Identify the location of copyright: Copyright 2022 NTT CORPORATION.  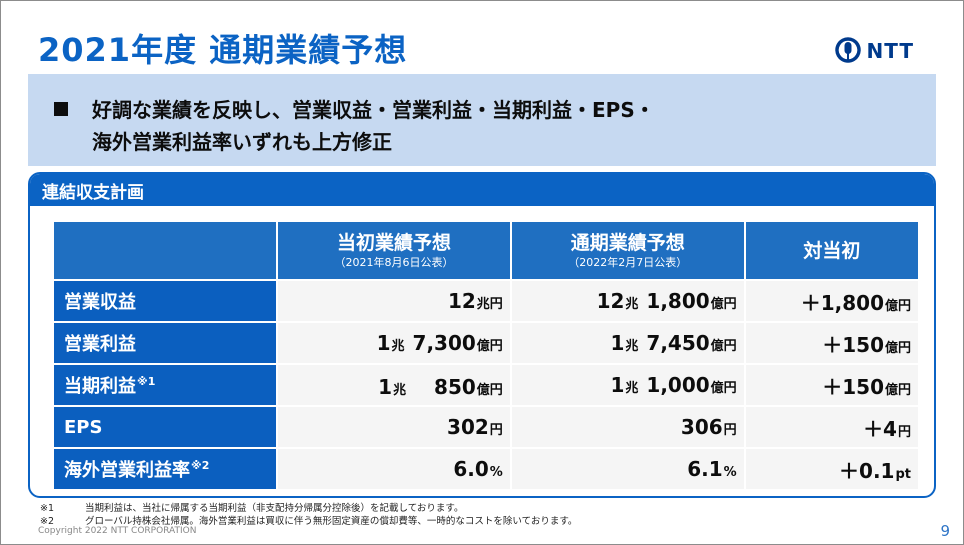
(117, 531).